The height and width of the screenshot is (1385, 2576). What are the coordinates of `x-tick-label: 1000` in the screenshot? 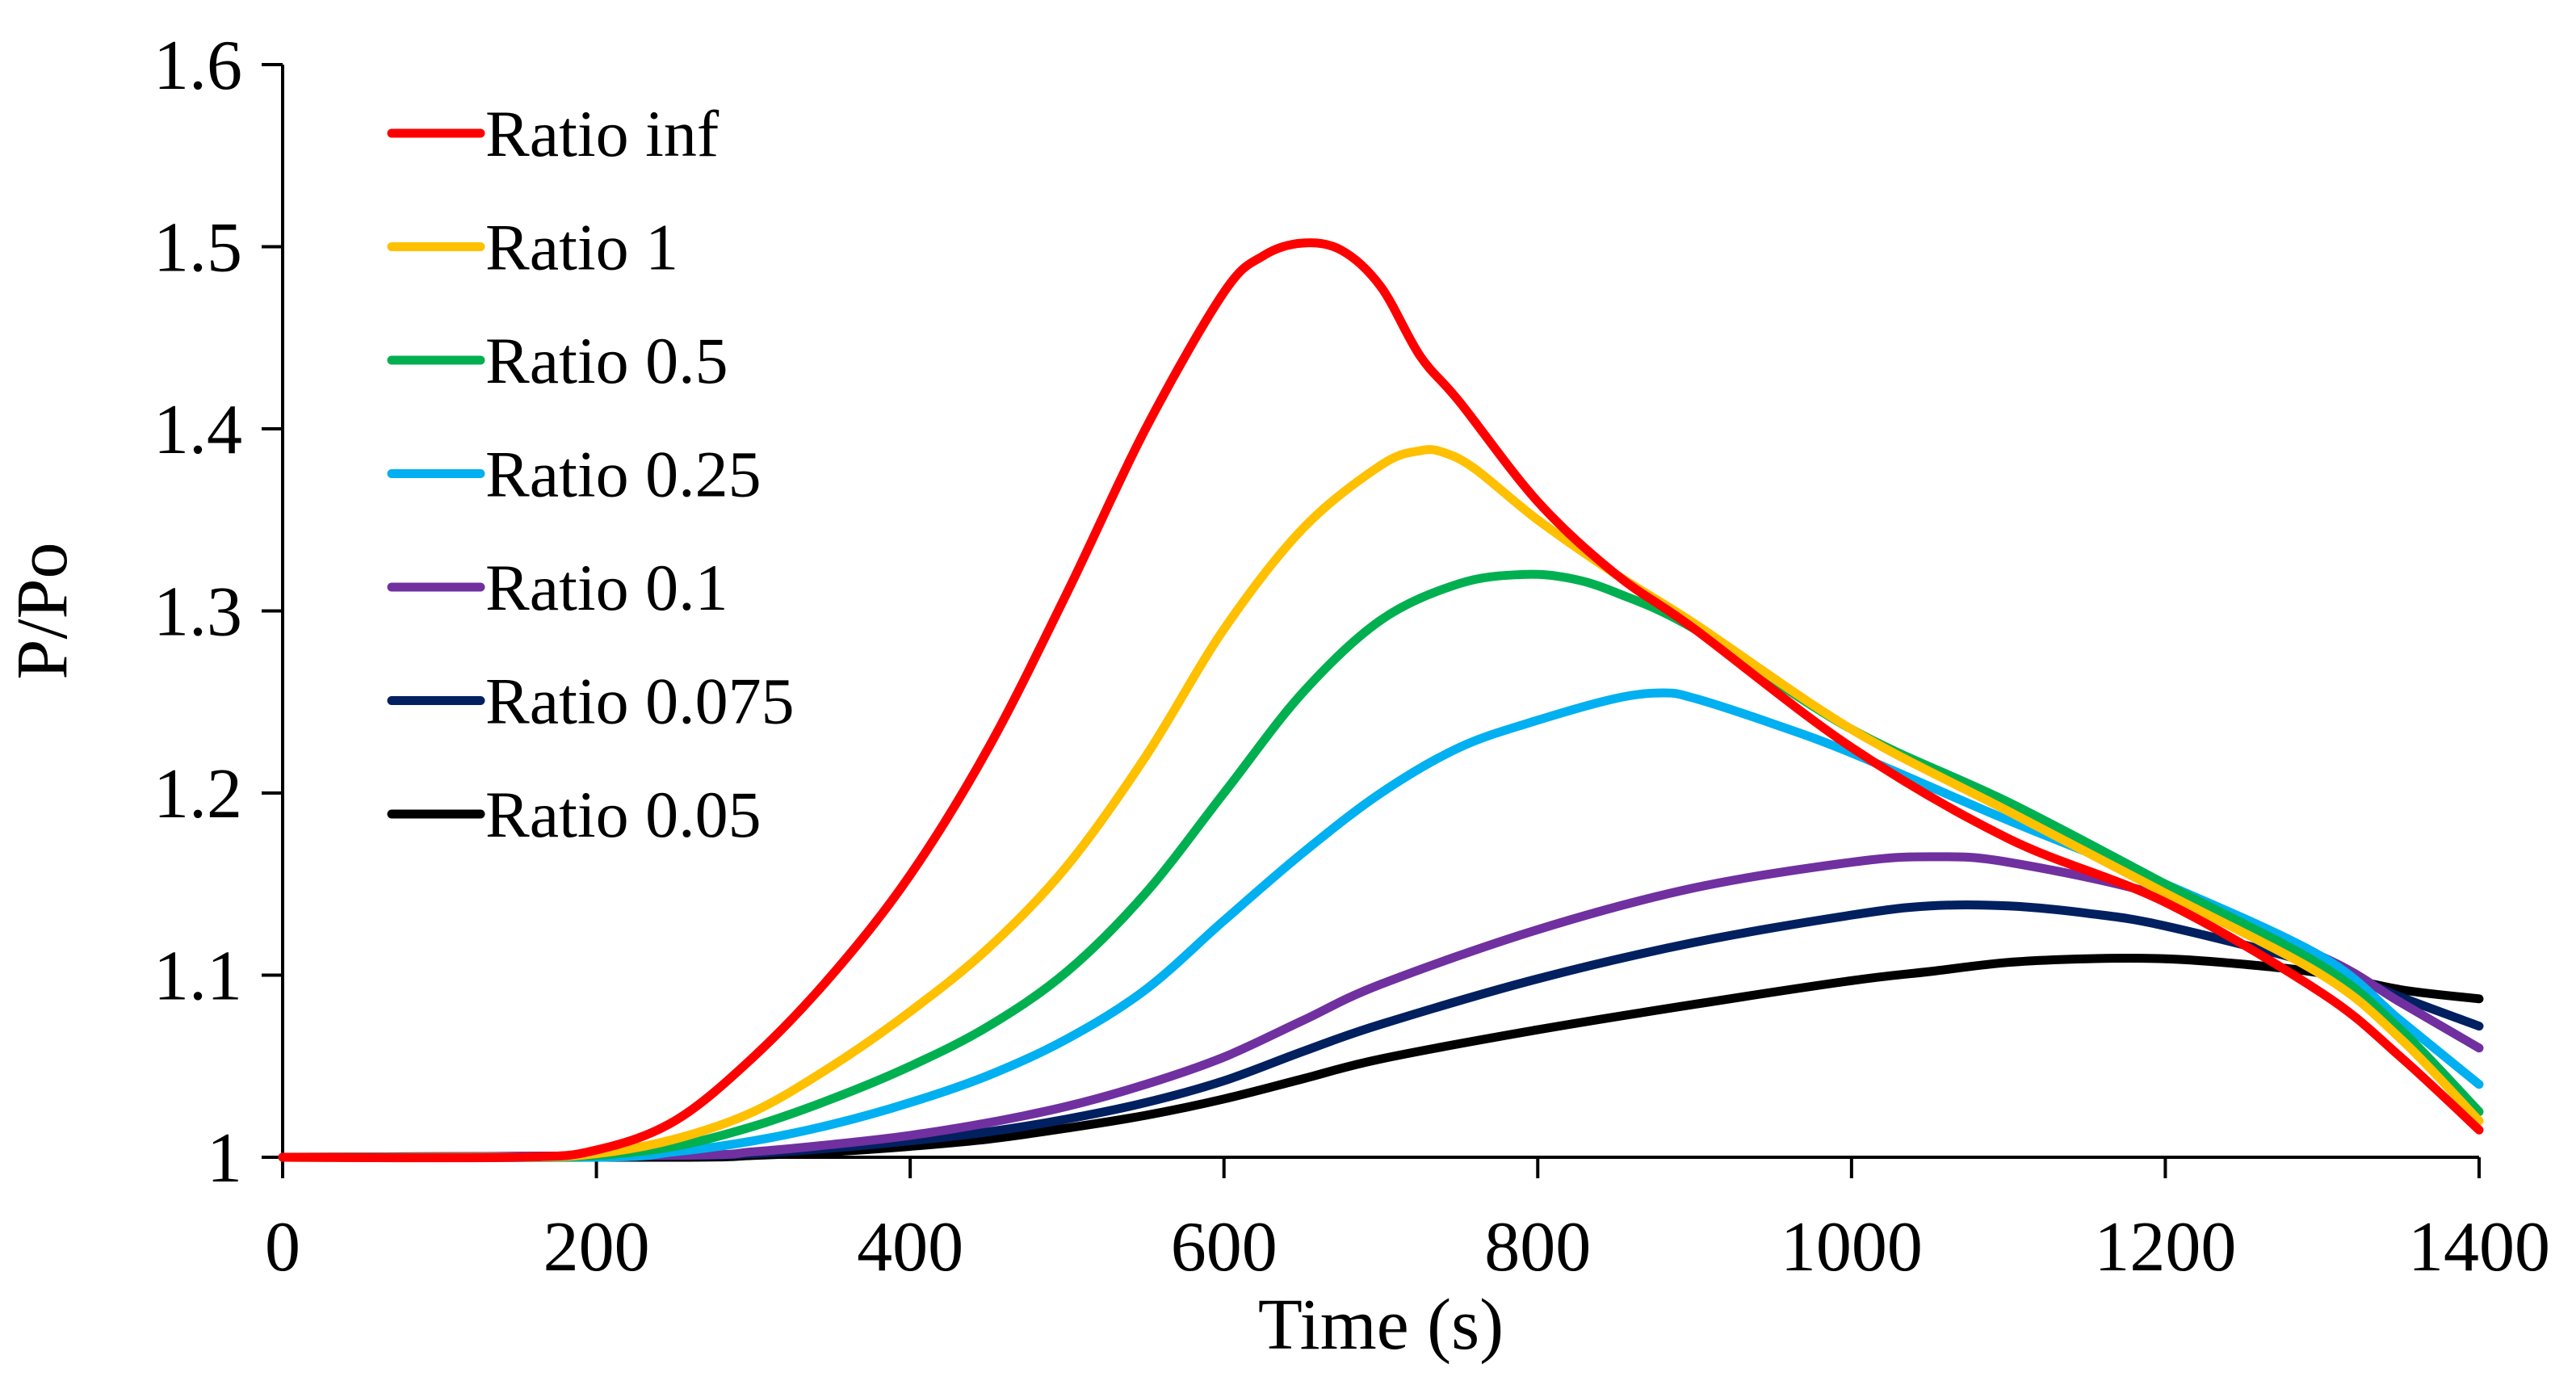 It's located at (1852, 1247).